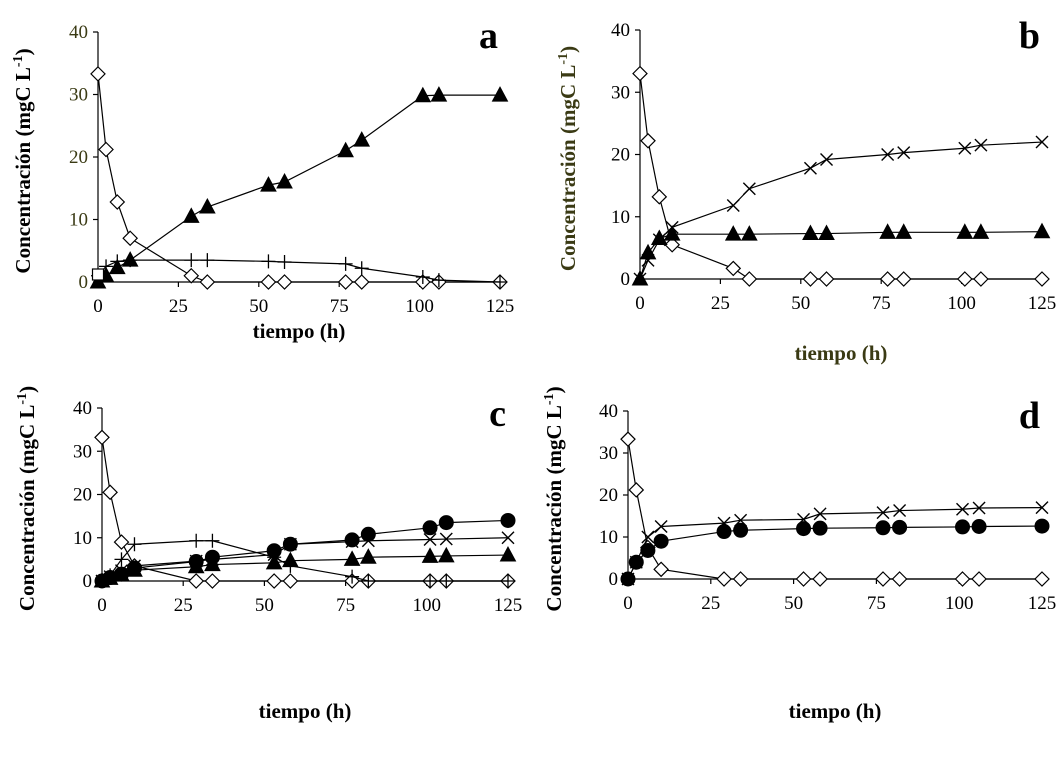 This screenshot has height=757, width=1060. What do you see at coordinates (298, 178) in the screenshot?
I see `series-line-diamond` at bounding box center [298, 178].